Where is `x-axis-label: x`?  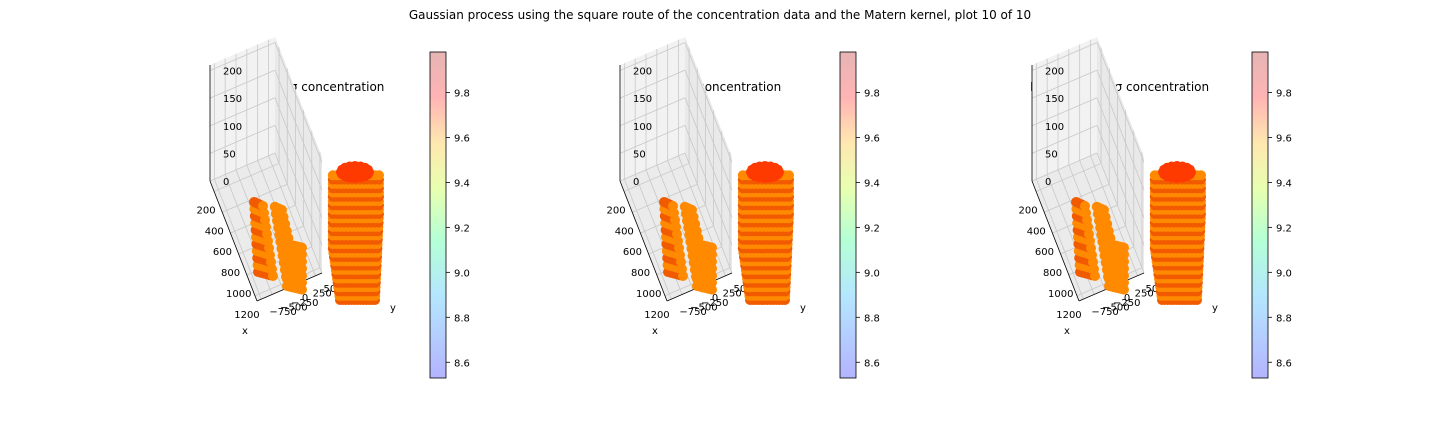
x-axis-label: x is located at coordinates (1067, 331).